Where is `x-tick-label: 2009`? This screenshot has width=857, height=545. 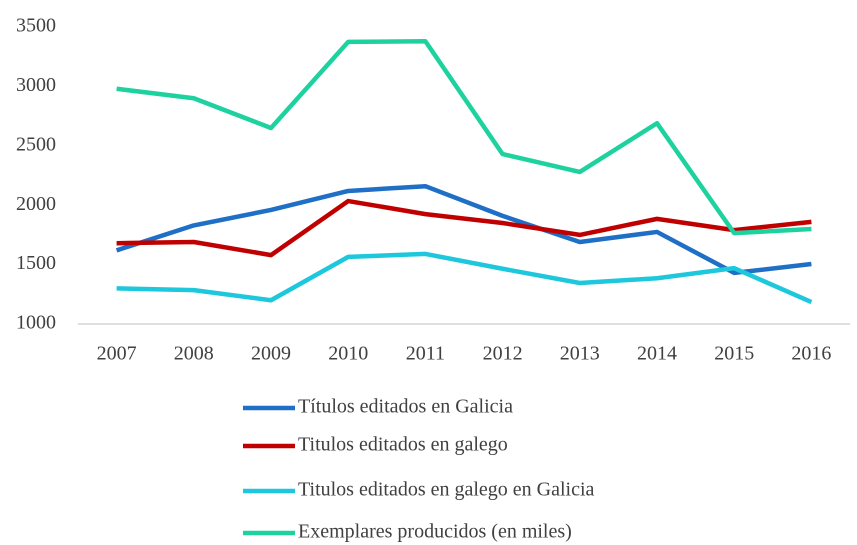
x-tick-label: 2009 is located at coordinates (271, 354).